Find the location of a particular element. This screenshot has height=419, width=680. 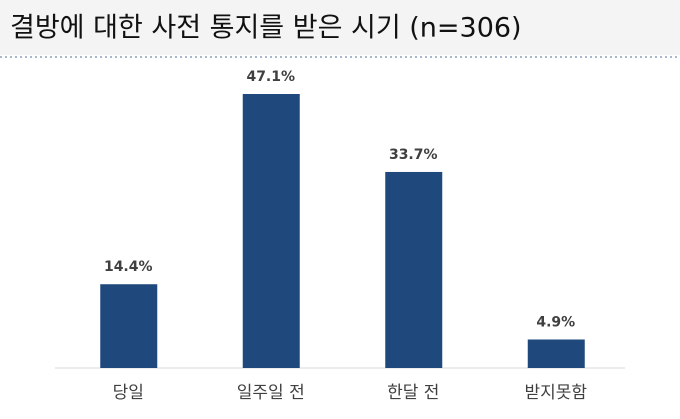

x-tick-label: 한달 전 is located at coordinates (413, 393).